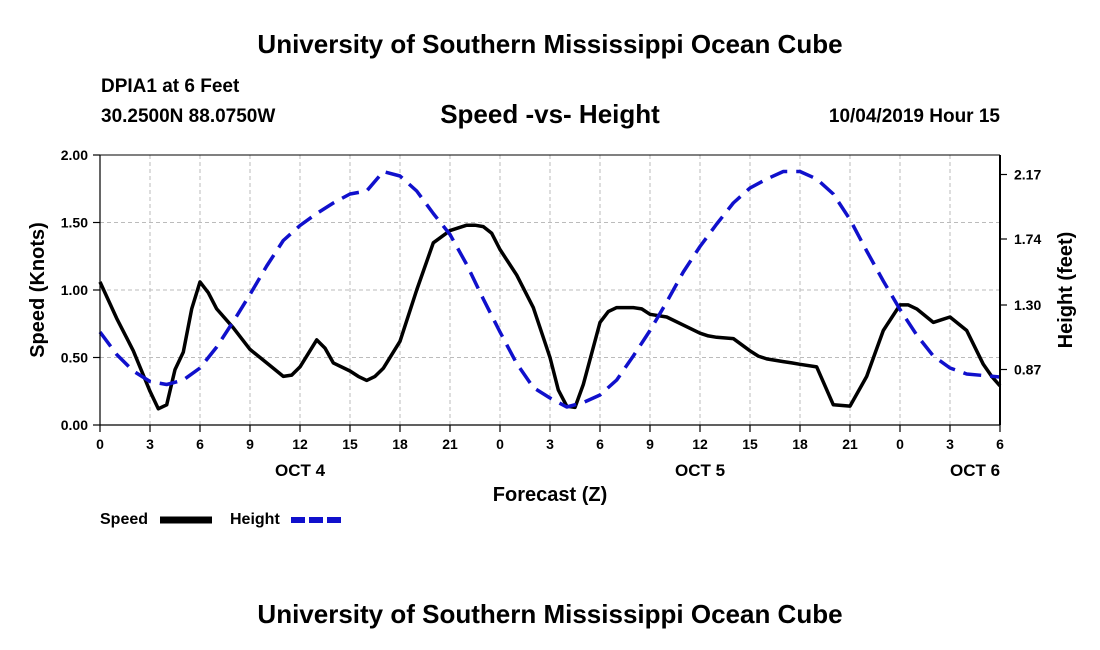 This screenshot has height=650, width=1100. What do you see at coordinates (74, 155) in the screenshot?
I see `y-tick-label: 2.00` at bounding box center [74, 155].